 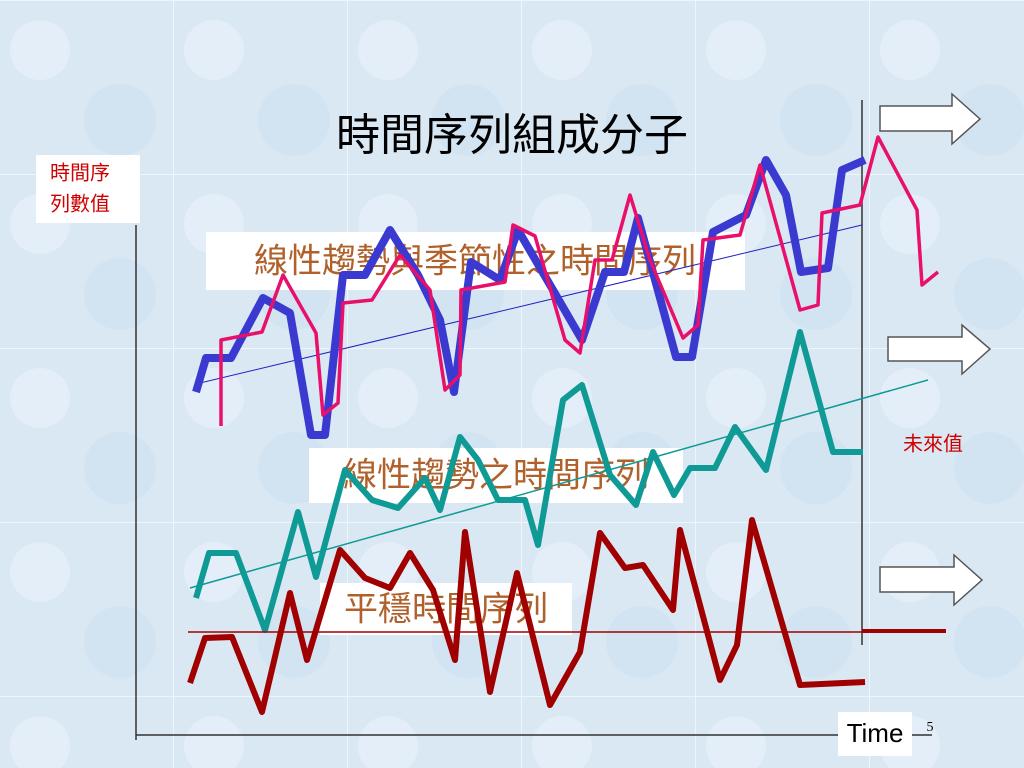 I want to click on x-axis-label: Time, so click(x=875, y=733).